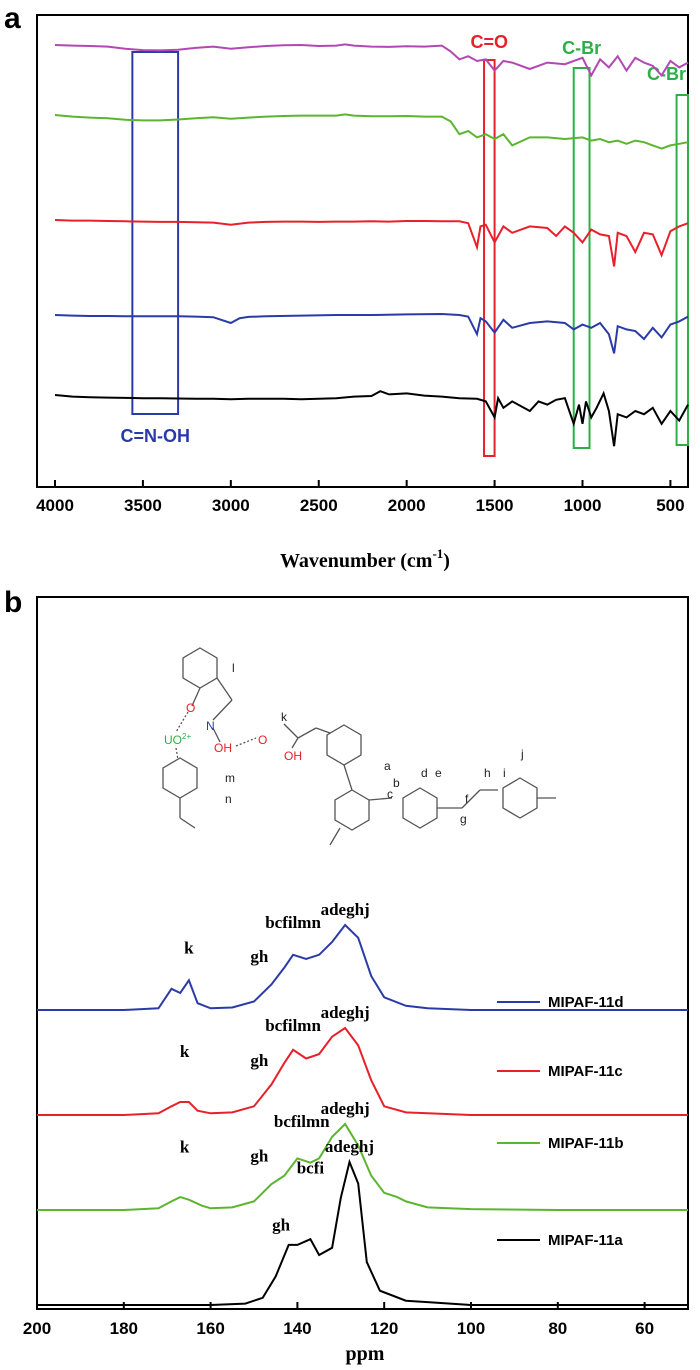 The height and width of the screenshot is (1370, 700). I want to click on panel-a-x-ticks: 4000 3500 3000 2500 2000 1500 1000 500, so click(360, 497).